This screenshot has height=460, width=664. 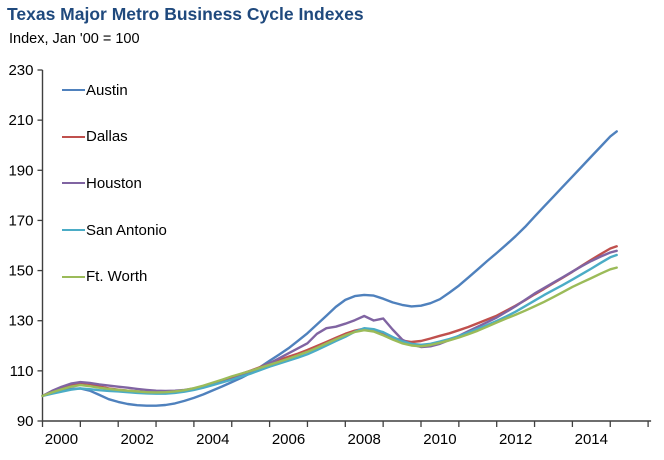 I want to click on legend-label: Austin, so click(x=107, y=90).